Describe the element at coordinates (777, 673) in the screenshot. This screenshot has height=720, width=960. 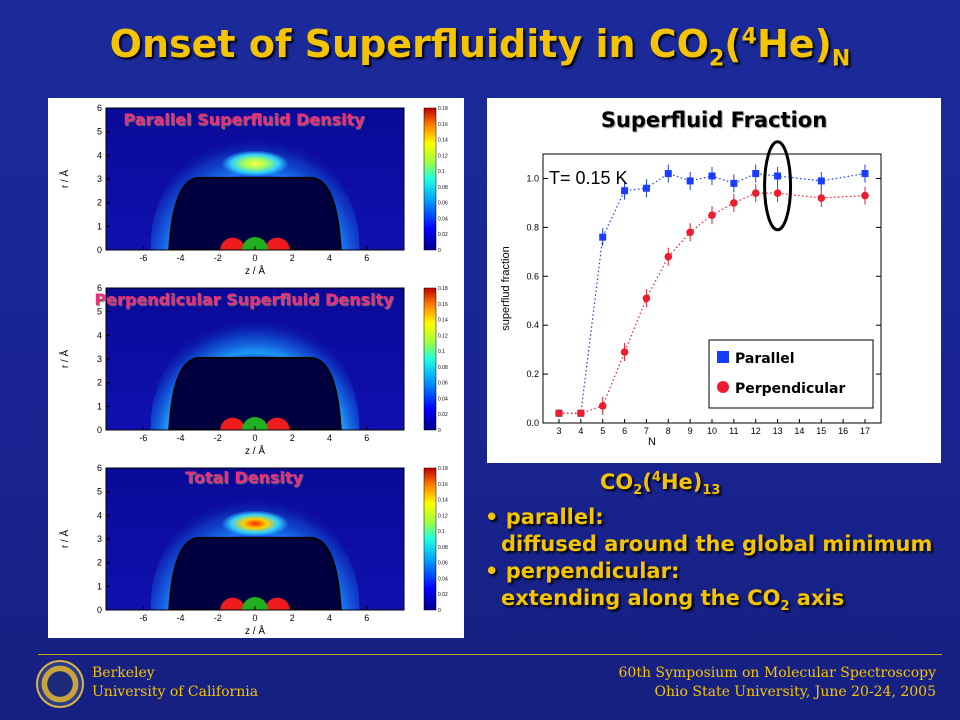
I see `footer-symposium-name: 60th Symposium on Molecular Spectroscopy` at that location.